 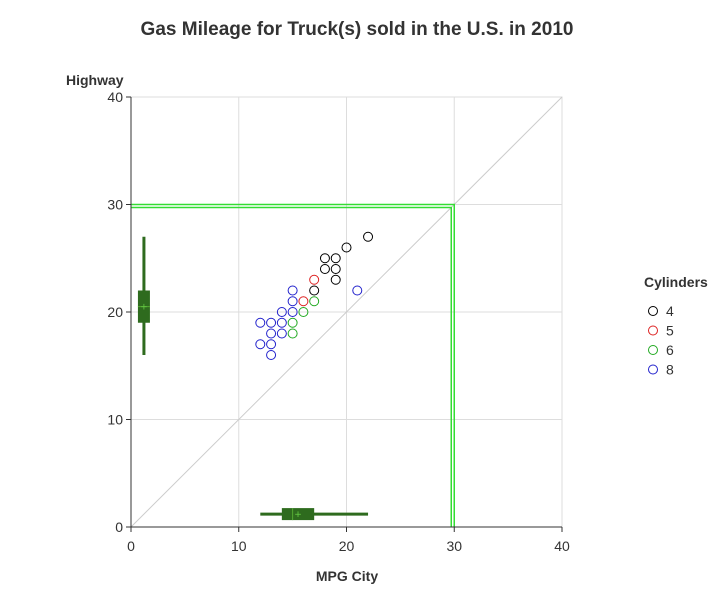 What do you see at coordinates (670, 311) in the screenshot?
I see `legend-label-cyl-4: 4` at bounding box center [670, 311].